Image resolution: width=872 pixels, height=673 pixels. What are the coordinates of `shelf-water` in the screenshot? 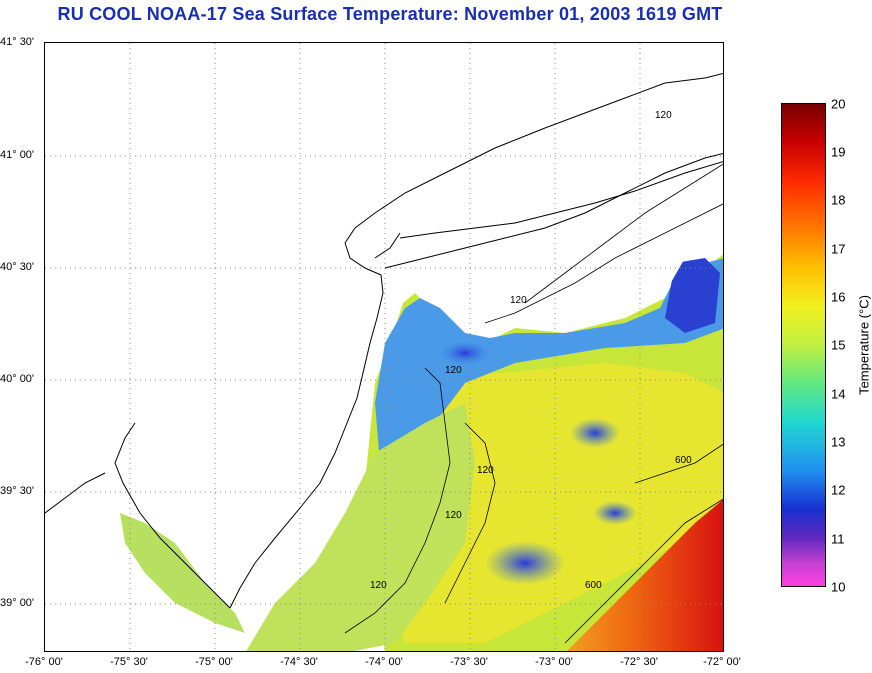 It's located at (360, 527).